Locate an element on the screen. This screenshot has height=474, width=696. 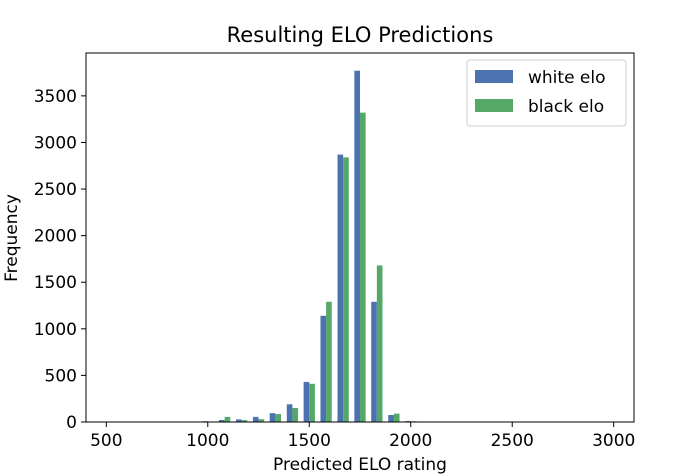
x-tick-label-2000: 2000 is located at coordinates (410, 441).